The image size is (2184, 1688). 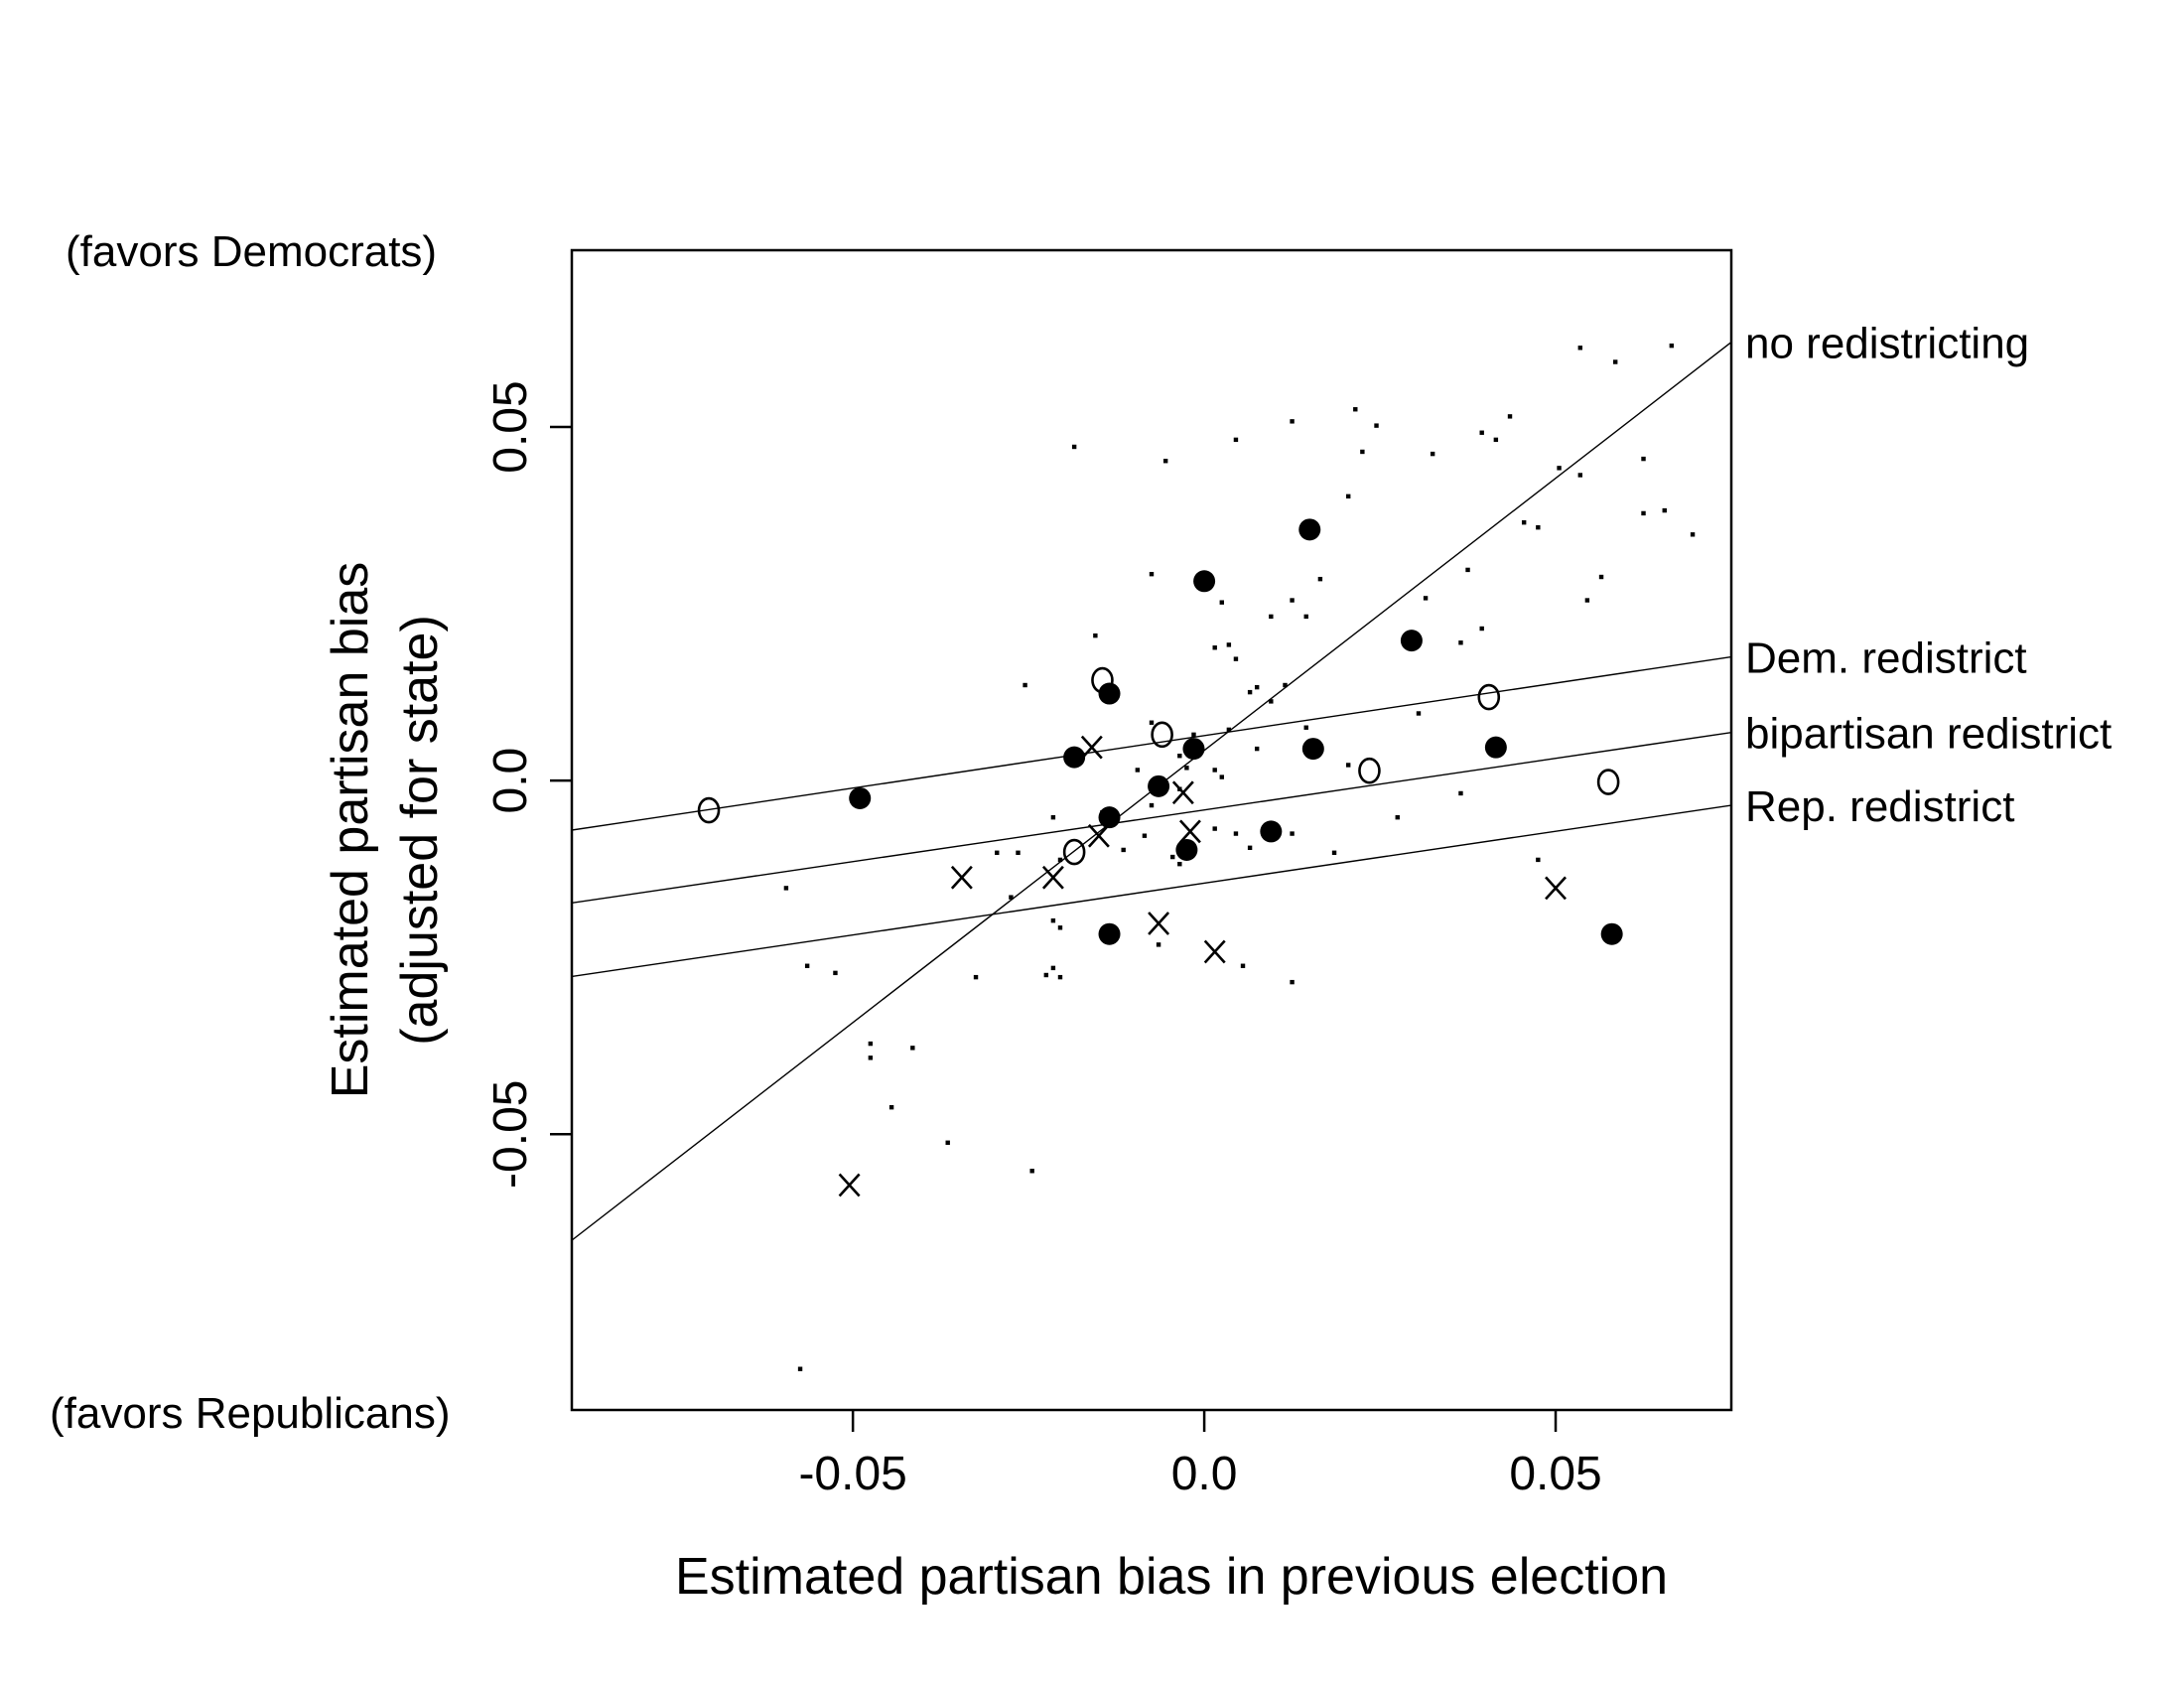 What do you see at coordinates (1886, 658) in the screenshot?
I see `line-label: Dem. redistrict` at bounding box center [1886, 658].